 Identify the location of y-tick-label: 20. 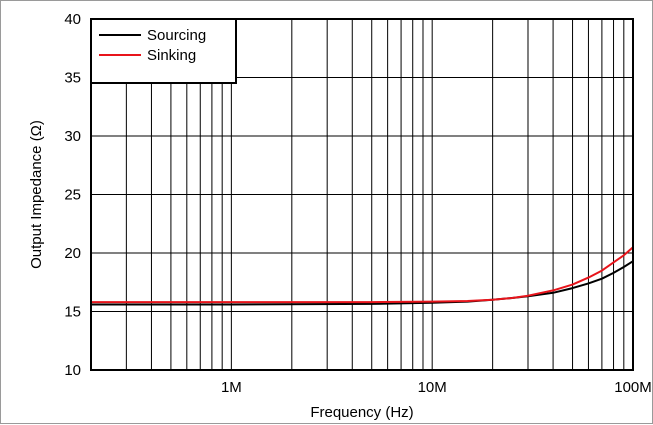
(72, 253).